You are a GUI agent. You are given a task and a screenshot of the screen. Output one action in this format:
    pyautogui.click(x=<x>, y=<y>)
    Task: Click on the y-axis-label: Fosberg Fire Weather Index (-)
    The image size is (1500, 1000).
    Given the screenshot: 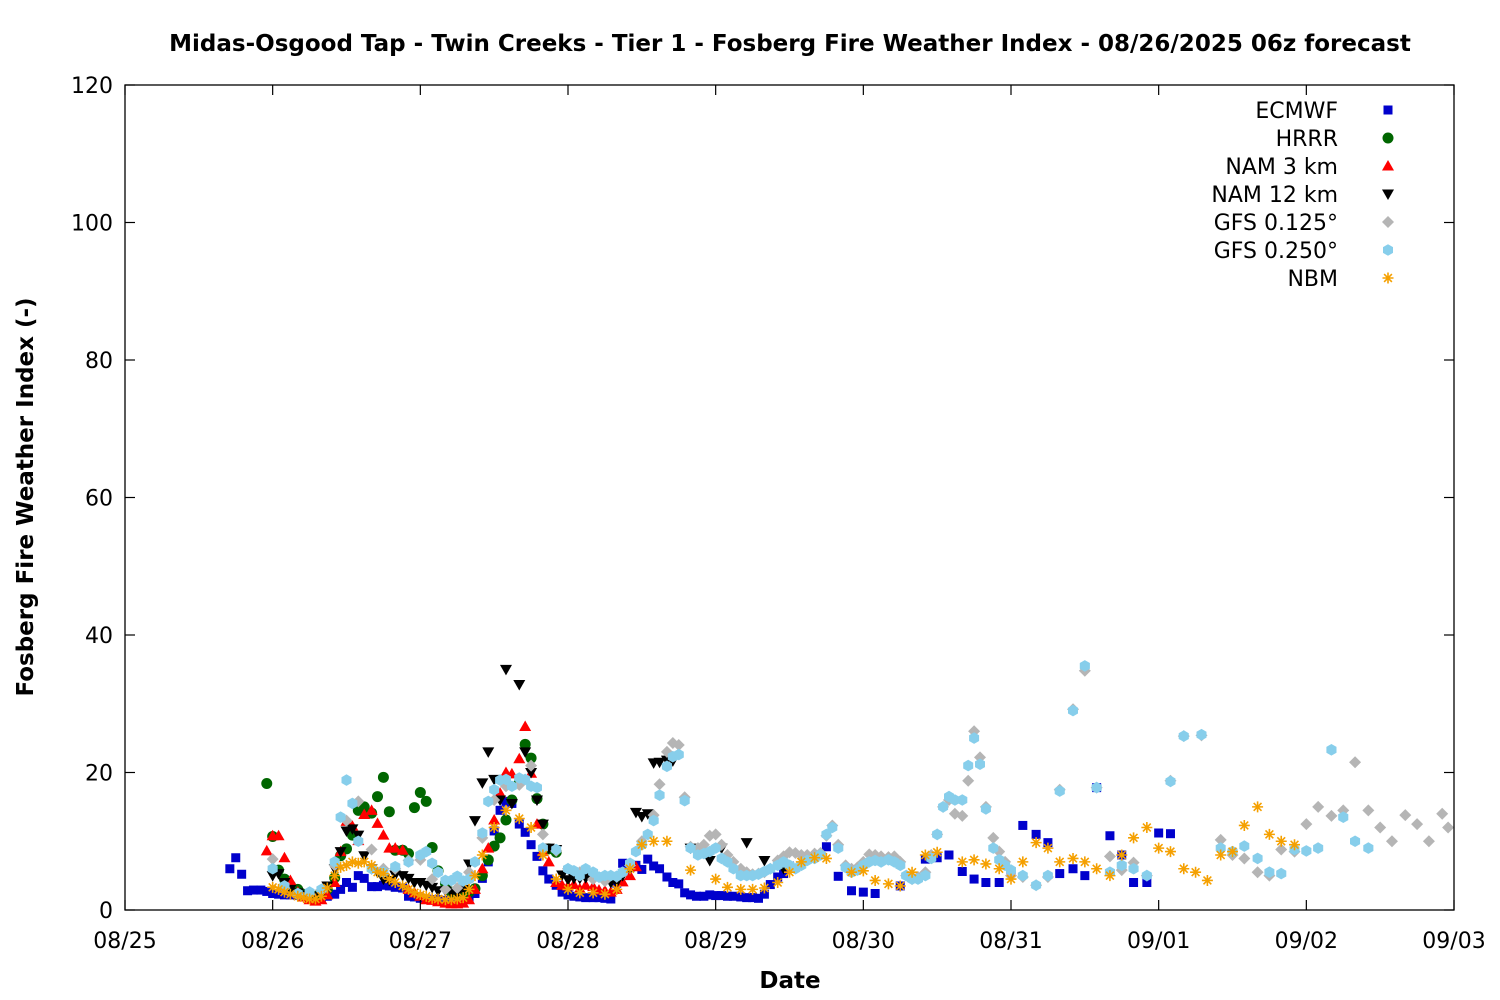 What is the action you would take?
    pyautogui.click(x=26, y=496)
    